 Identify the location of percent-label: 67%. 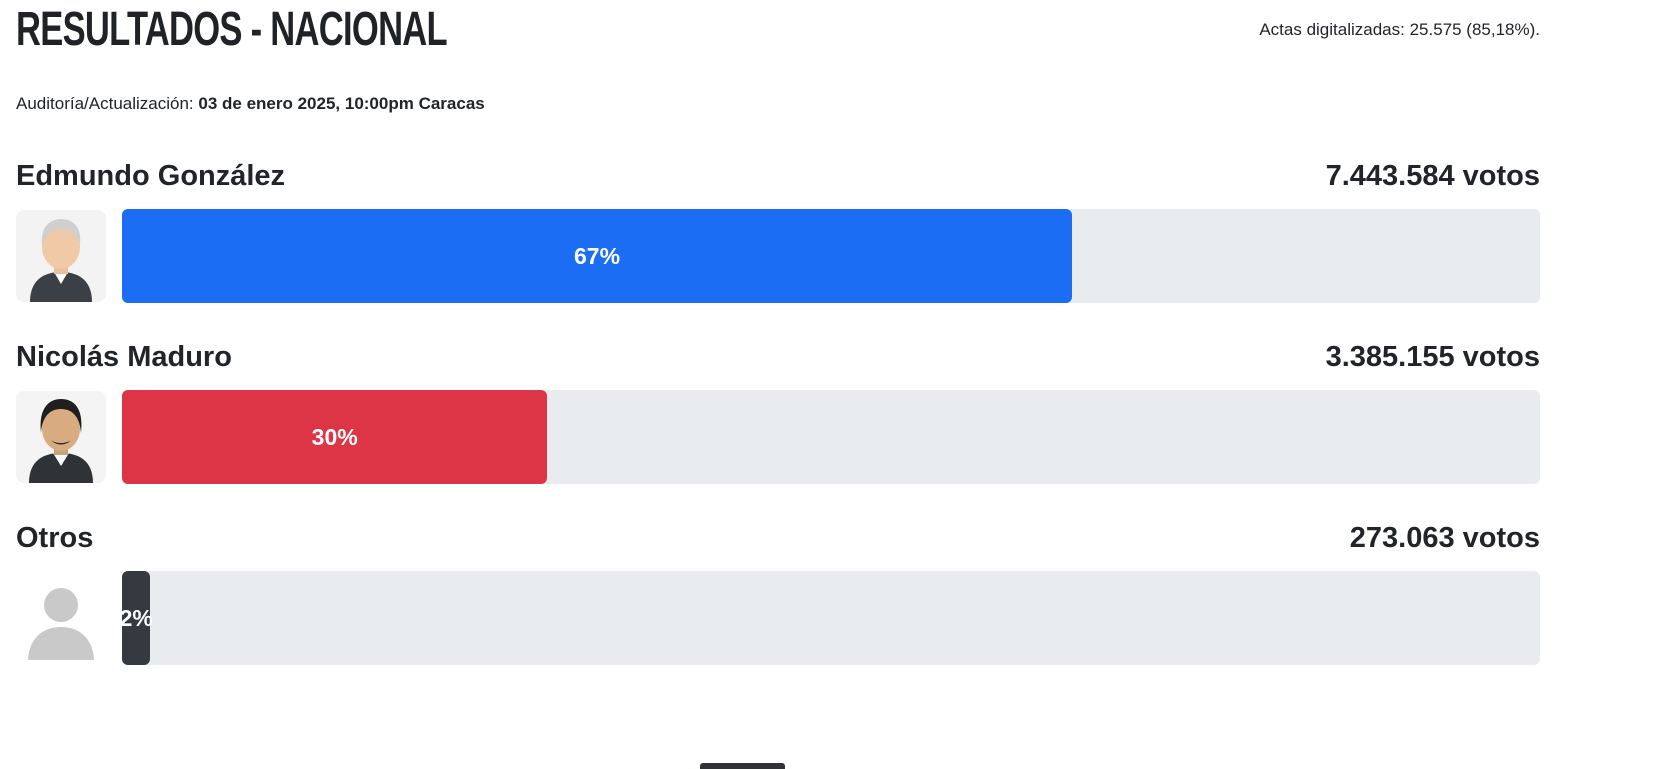
(597, 255).